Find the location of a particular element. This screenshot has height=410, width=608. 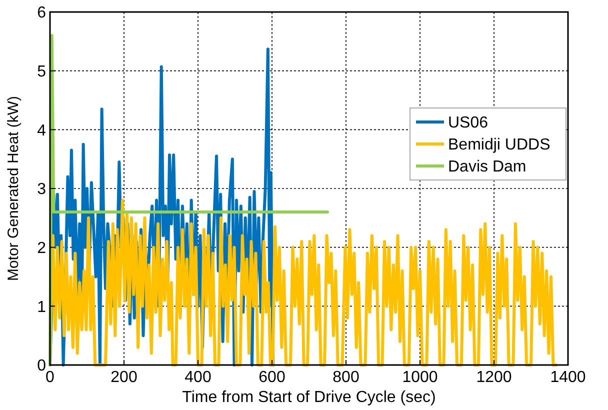

y-tick-label: 0 is located at coordinates (41, 366).